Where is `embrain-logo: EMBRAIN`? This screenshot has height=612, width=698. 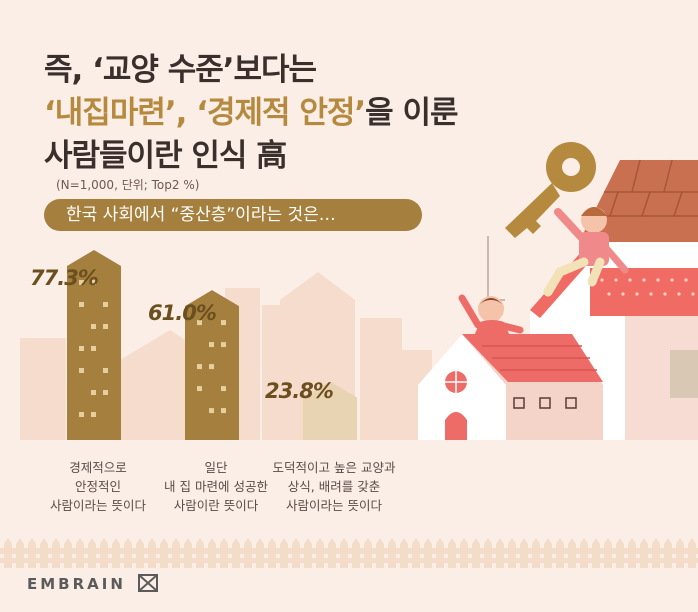 embrain-logo: EMBRAIN is located at coordinates (93, 583).